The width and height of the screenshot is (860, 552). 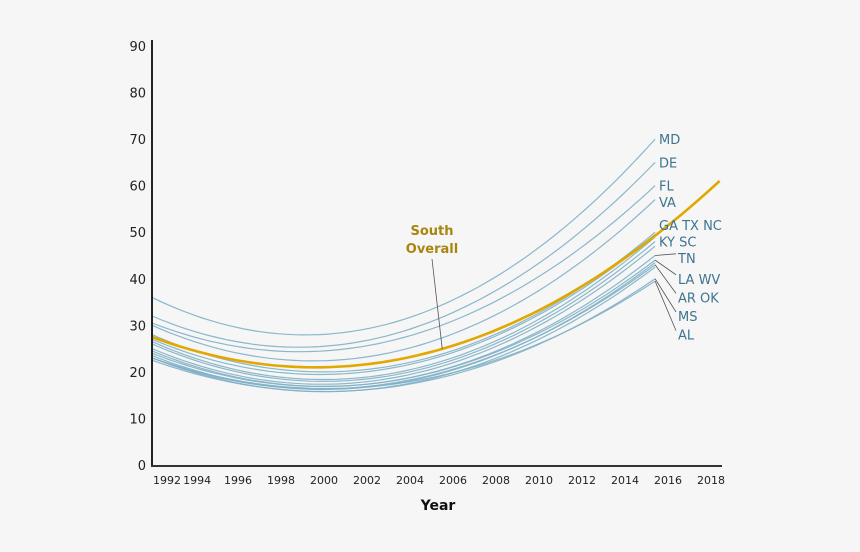 I want to click on y-tick-label: 10, so click(x=137, y=419).